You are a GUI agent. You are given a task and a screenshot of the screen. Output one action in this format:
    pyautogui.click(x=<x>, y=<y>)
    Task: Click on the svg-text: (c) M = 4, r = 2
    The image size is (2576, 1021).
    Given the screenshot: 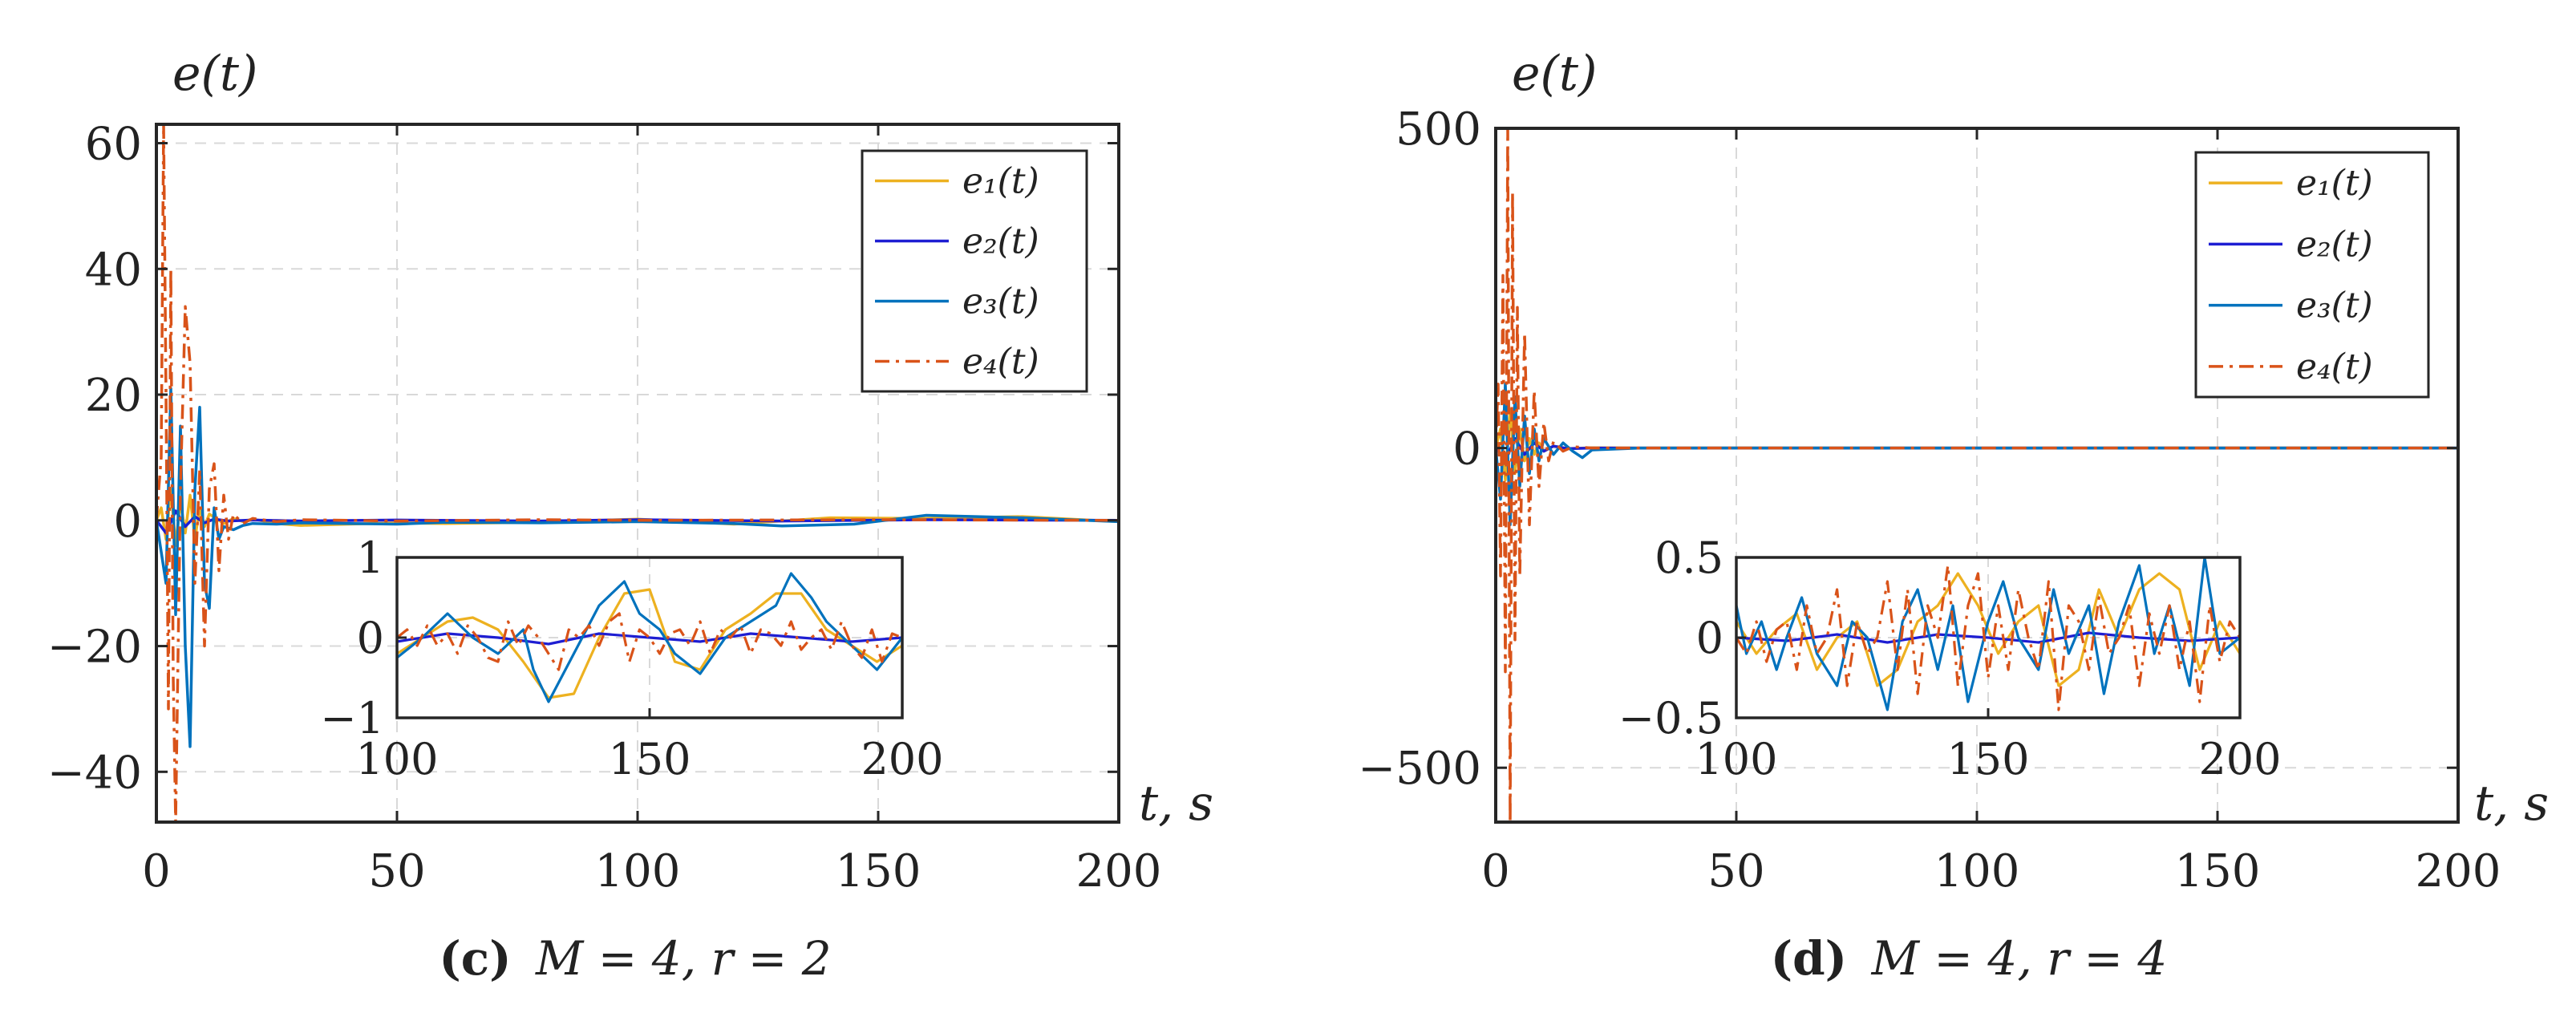 What is the action you would take?
    pyautogui.click(x=635, y=958)
    